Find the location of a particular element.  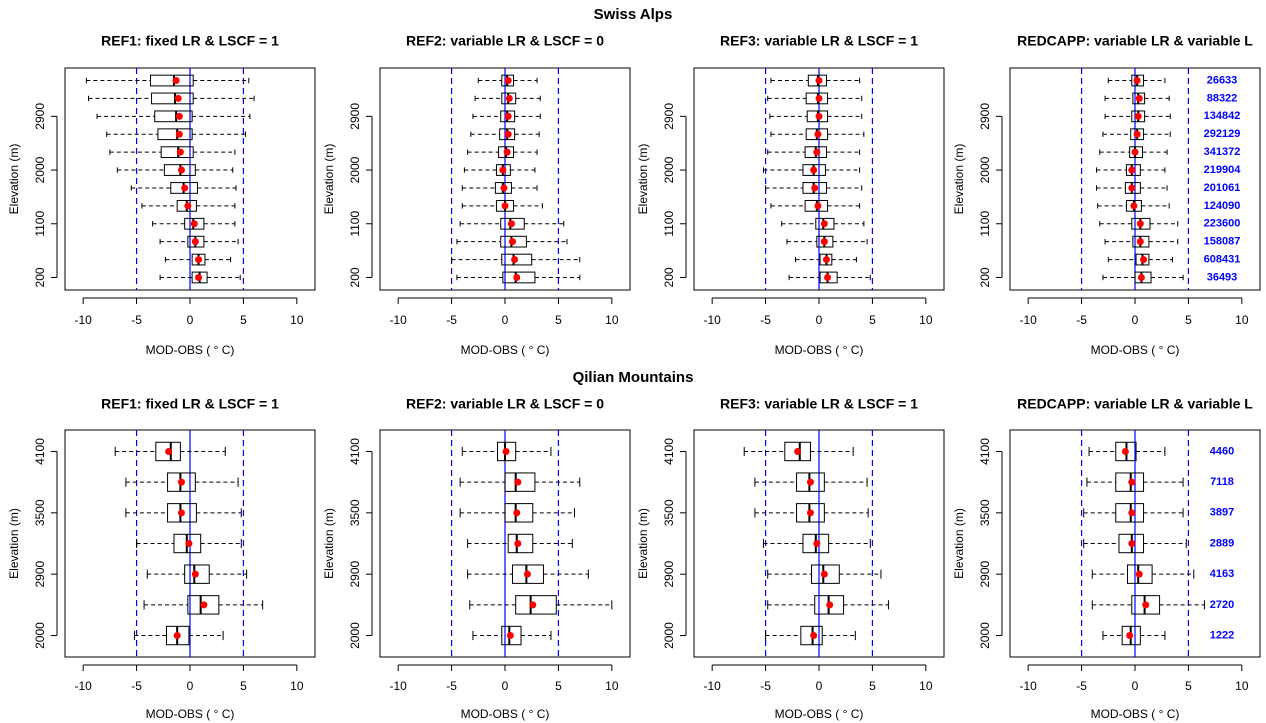

count-label: 4163 is located at coordinates (1222, 574).